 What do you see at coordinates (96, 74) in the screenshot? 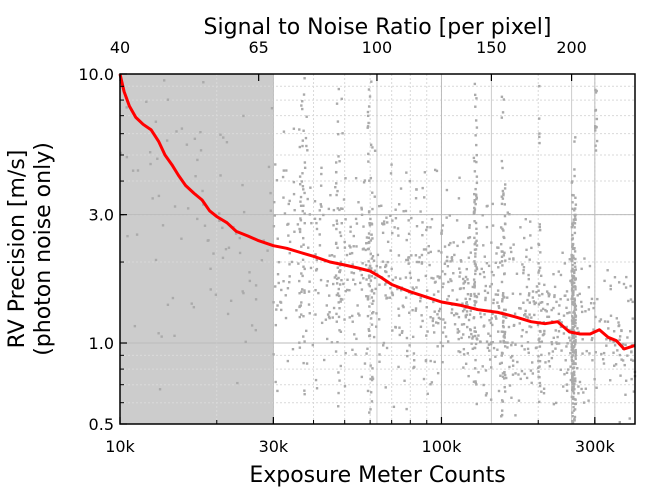
I see `y-tick-label: 10.0` at bounding box center [96, 74].